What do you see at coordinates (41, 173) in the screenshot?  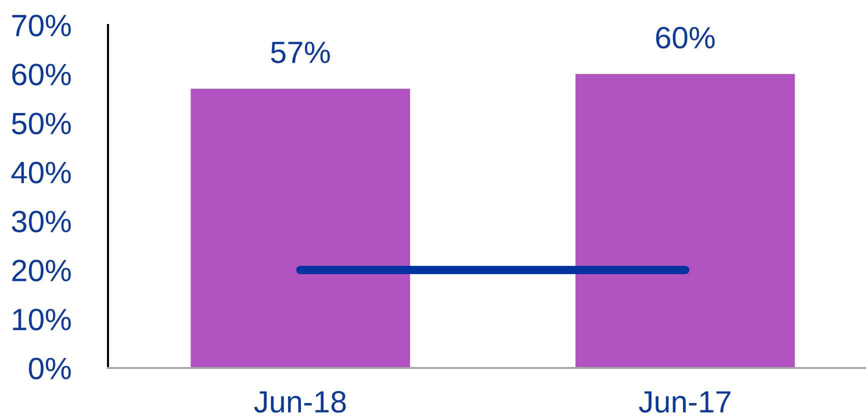 I see `y-tick-label: 40%` at bounding box center [41, 173].